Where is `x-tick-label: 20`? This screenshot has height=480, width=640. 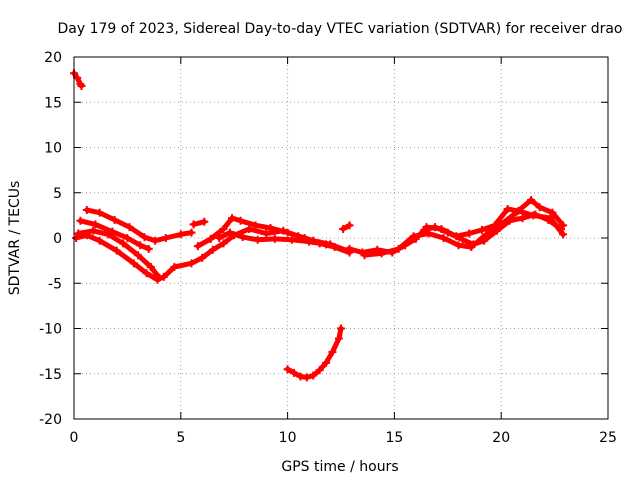 x-tick-label: 20 is located at coordinates (501, 438).